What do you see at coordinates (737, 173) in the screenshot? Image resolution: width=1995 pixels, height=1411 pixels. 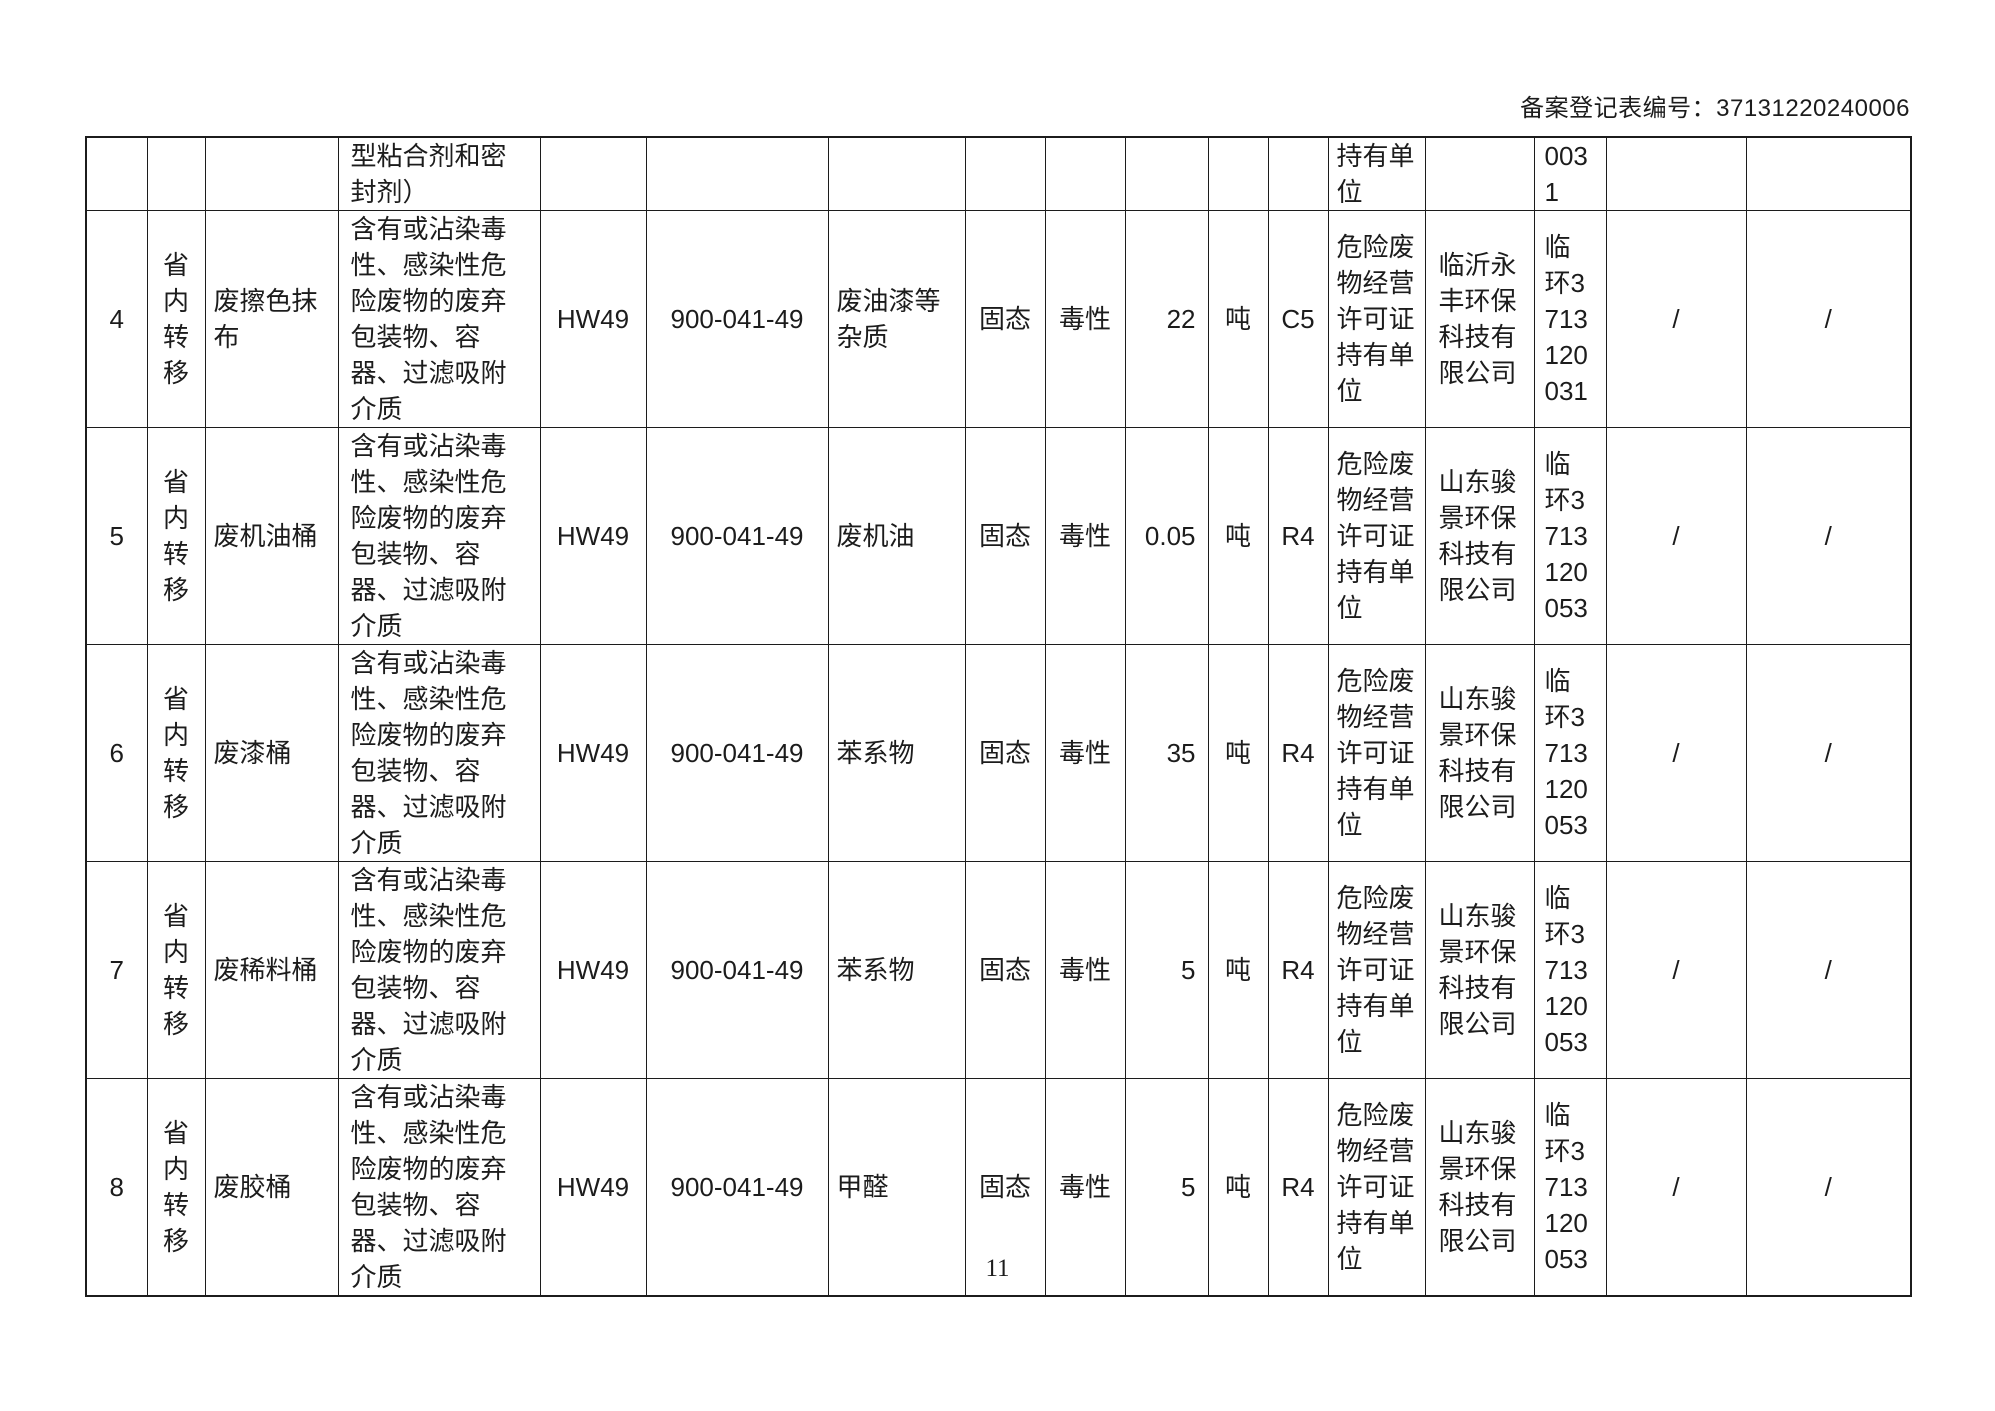 I see `cell-waste-code` at bounding box center [737, 173].